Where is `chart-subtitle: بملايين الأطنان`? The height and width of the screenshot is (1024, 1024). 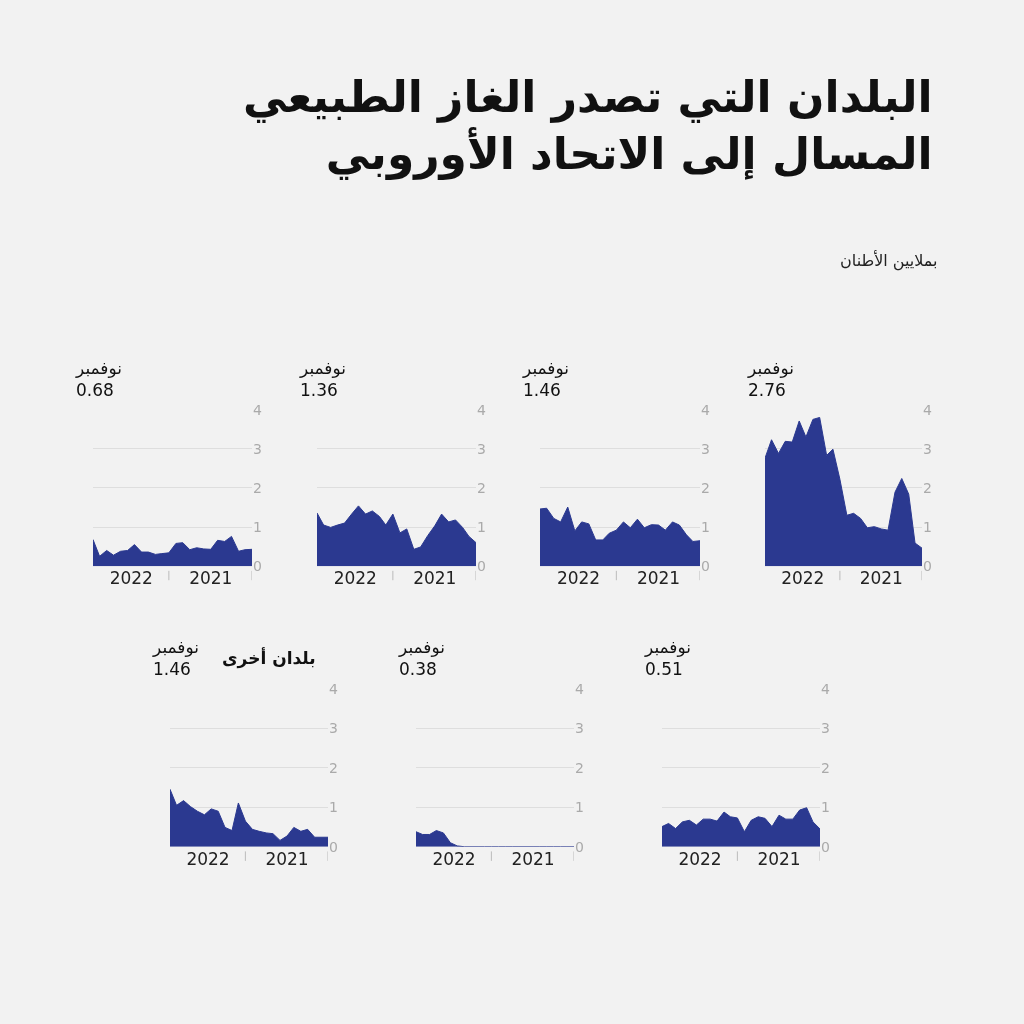
chart-subtitle: بملايين الأطنان is located at coordinates (889, 260).